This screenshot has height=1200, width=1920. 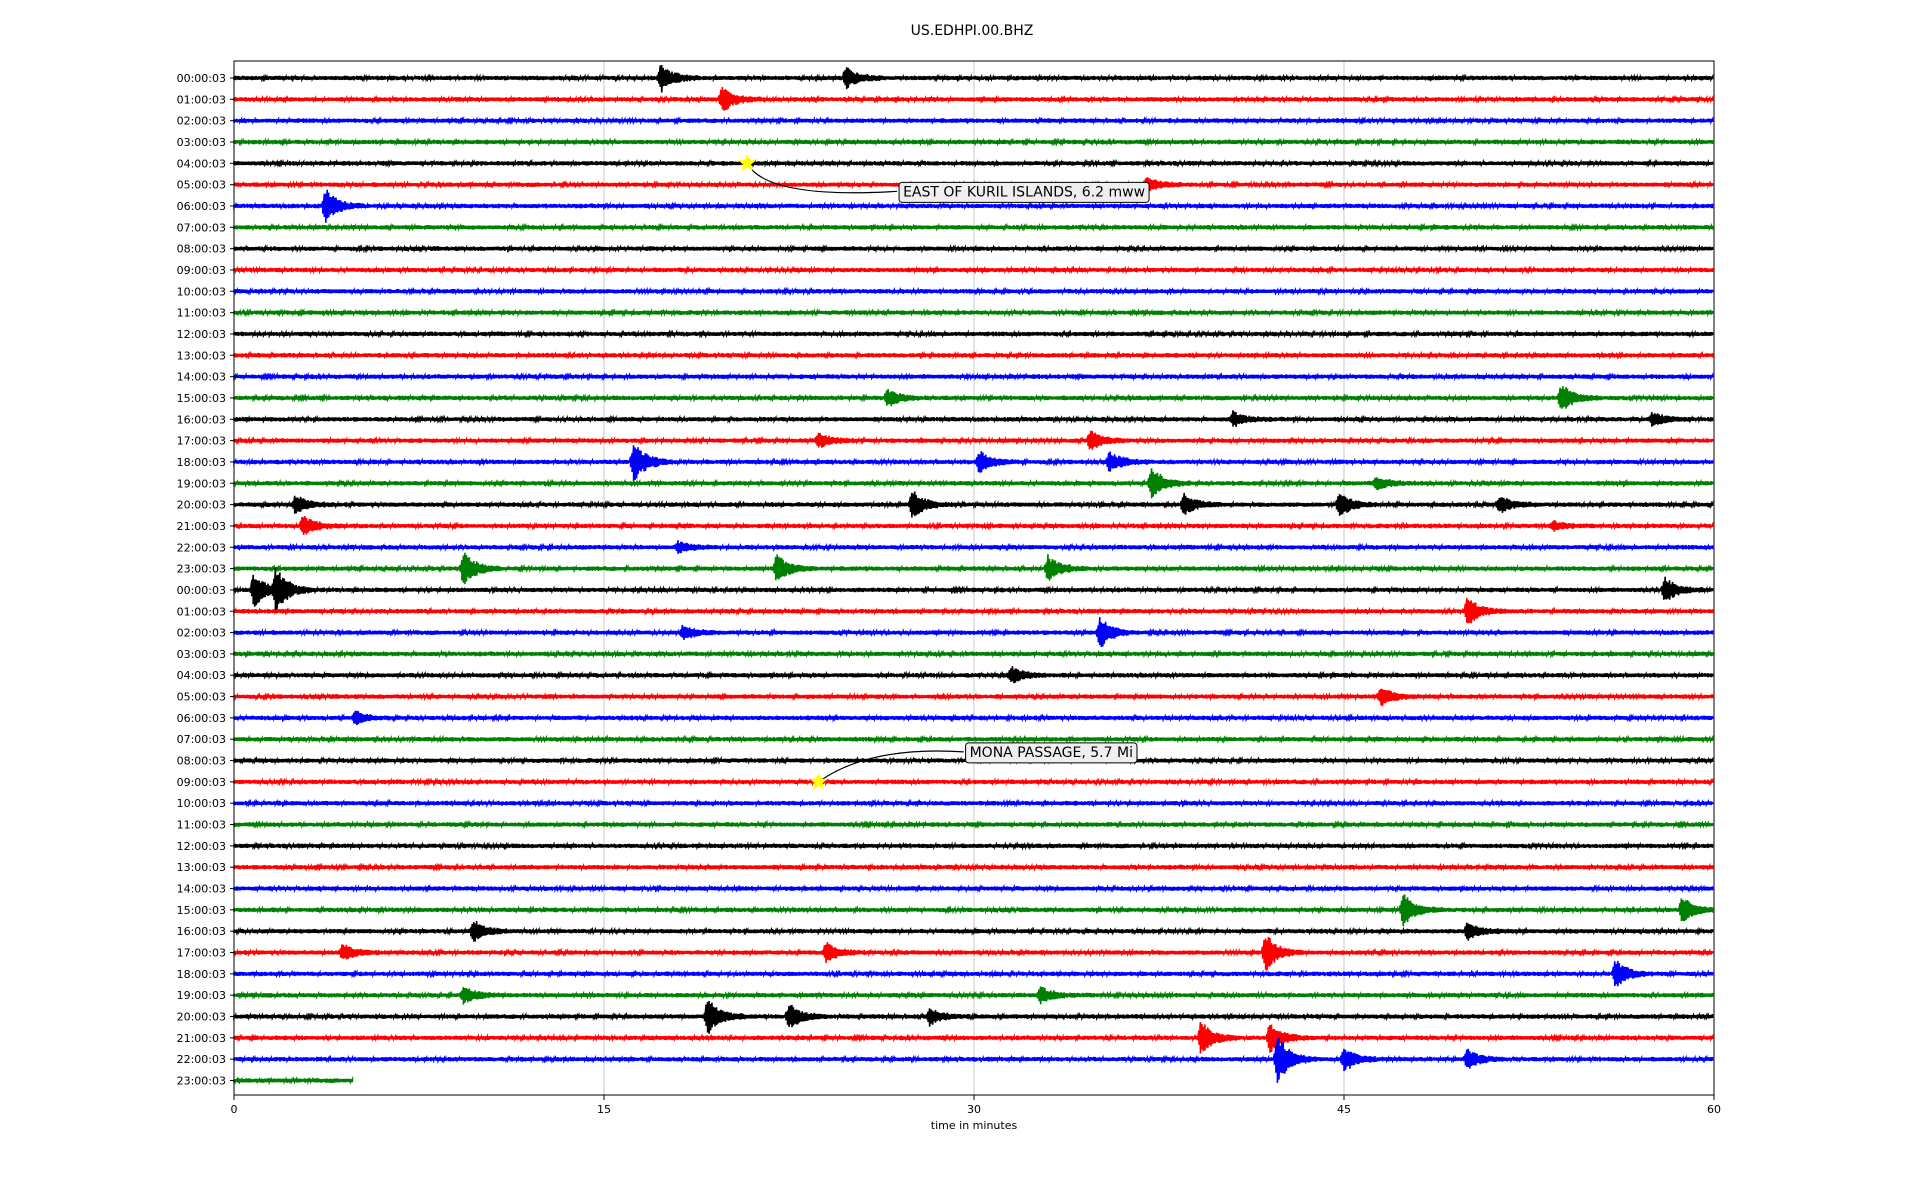 I want to click on row-label: 18:00:03, so click(x=201, y=462).